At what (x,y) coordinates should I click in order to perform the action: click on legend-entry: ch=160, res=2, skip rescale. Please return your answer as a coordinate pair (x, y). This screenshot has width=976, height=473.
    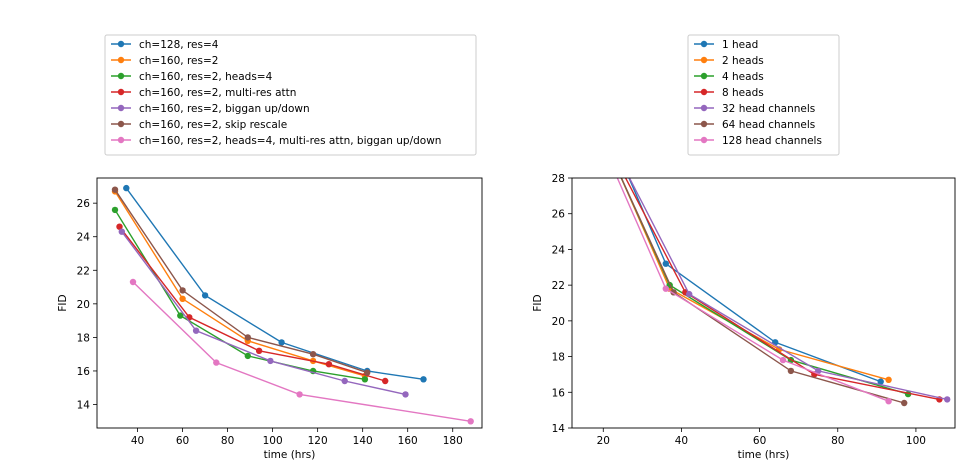
    Looking at the image, I should click on (199, 125).